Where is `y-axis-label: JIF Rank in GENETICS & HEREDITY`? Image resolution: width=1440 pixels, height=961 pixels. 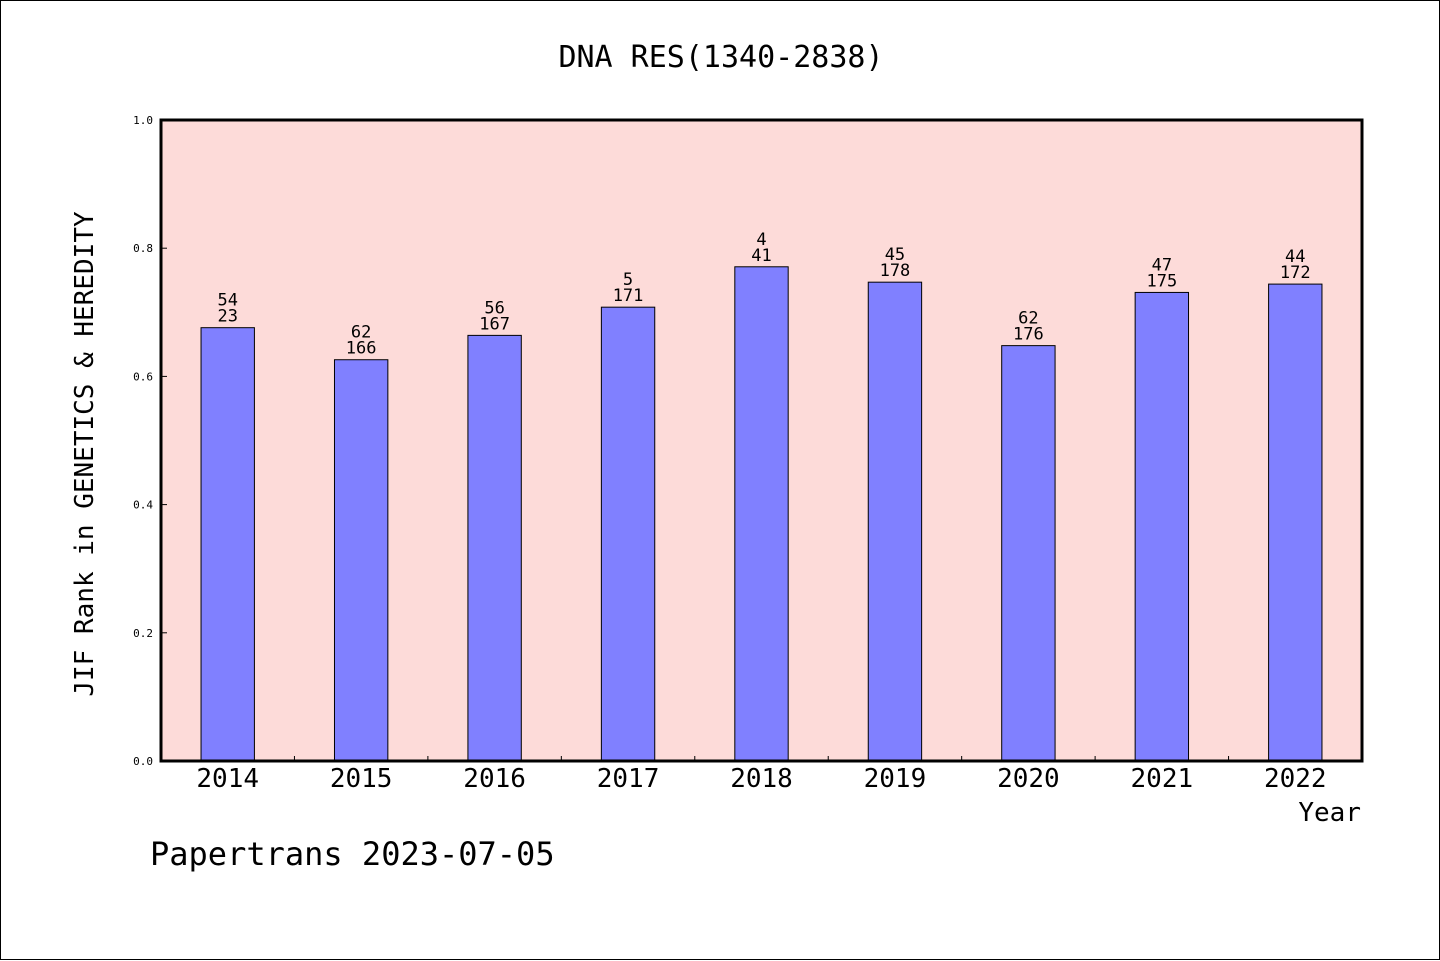
y-axis-label: JIF Rank in GENETICS & HEREDITY is located at coordinates (85, 454).